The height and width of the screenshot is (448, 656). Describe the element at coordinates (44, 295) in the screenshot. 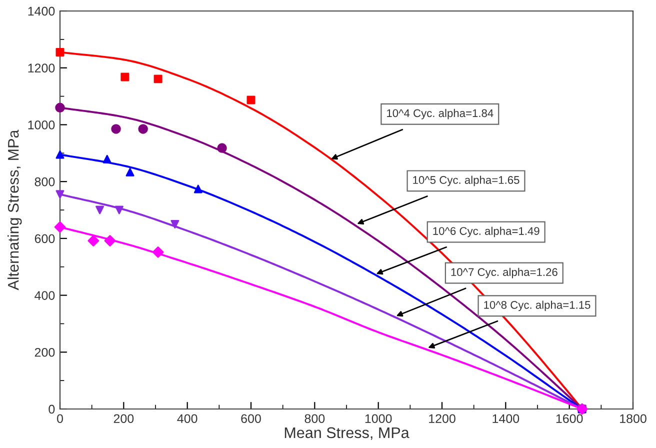

I see `y-tick-label: 400` at that location.